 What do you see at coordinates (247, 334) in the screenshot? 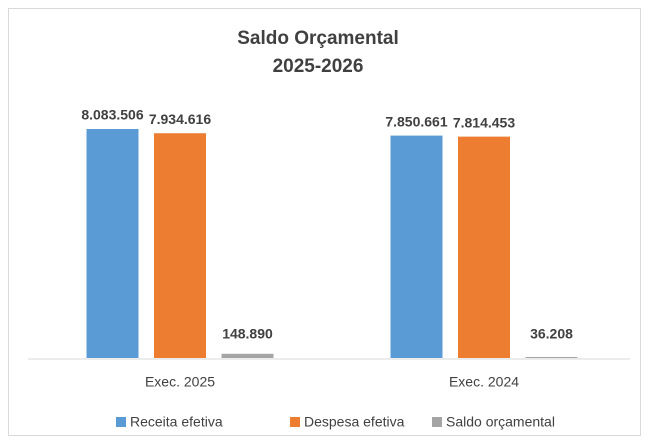
I see `value-label: 148.890` at bounding box center [247, 334].